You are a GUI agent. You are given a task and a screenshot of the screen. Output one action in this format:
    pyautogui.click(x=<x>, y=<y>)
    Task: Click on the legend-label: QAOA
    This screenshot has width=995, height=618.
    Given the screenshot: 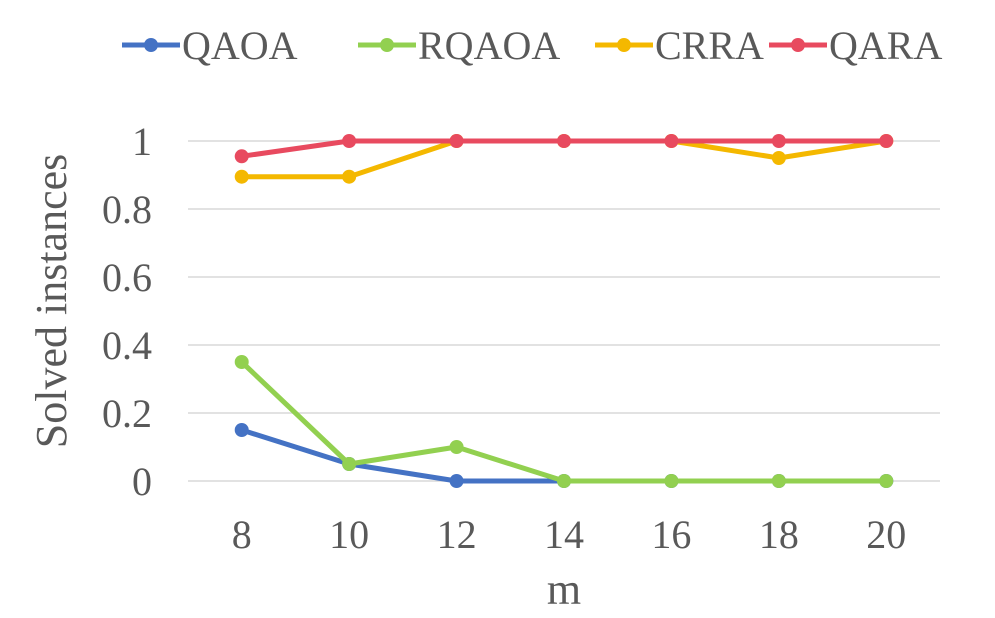 What is the action you would take?
    pyautogui.click(x=240, y=45)
    